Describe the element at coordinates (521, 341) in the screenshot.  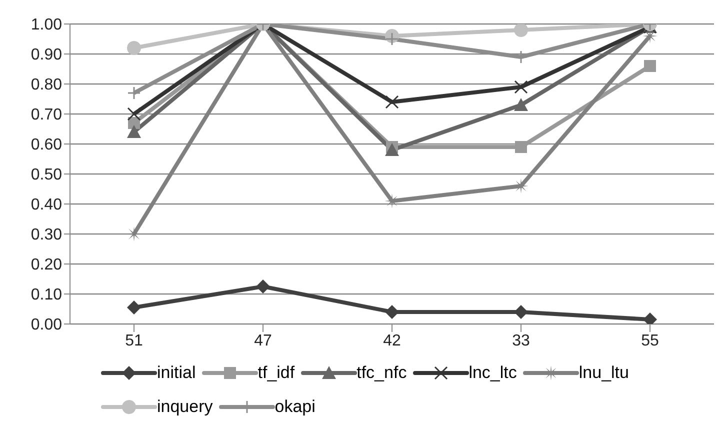
I see `x-tick-label: 33` at that location.